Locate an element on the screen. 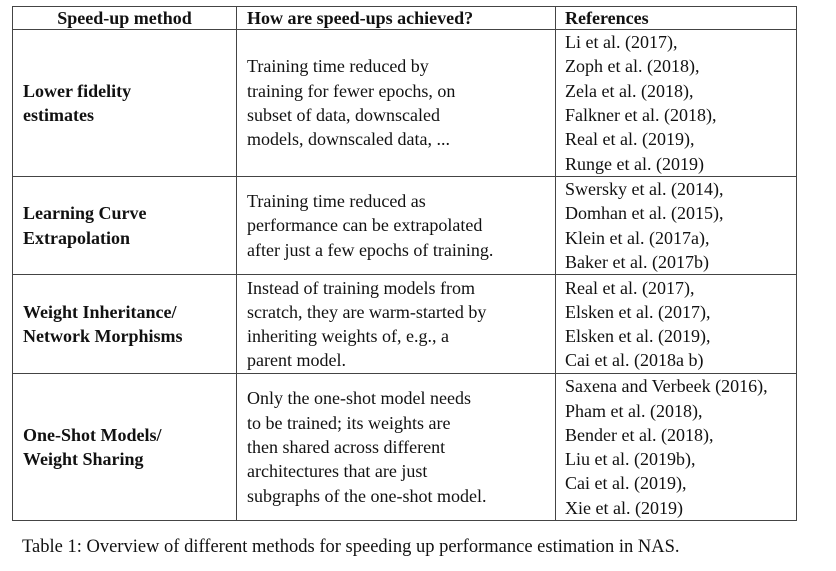 The width and height of the screenshot is (836, 571). how-line: subgraphs of the one-shot model. is located at coordinates (367, 495).